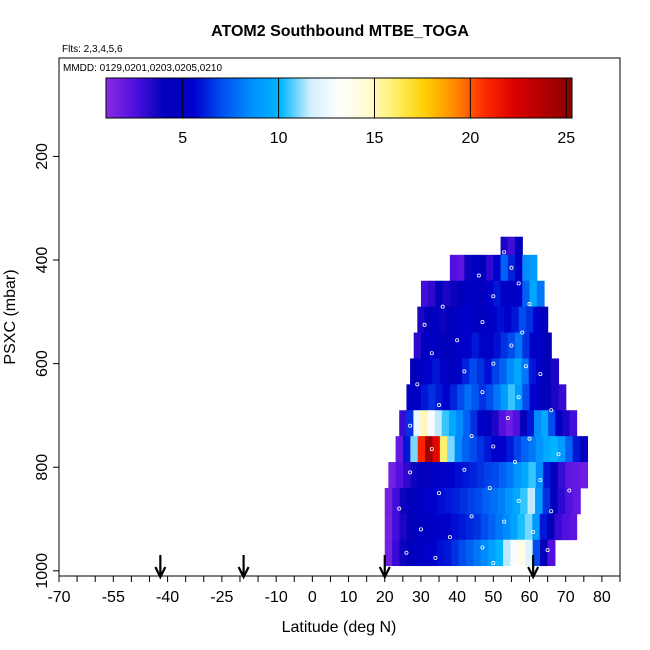 This screenshot has width=650, height=650. Describe the element at coordinates (182, 138) in the screenshot. I see `colorbar-tick-label: 5` at that location.